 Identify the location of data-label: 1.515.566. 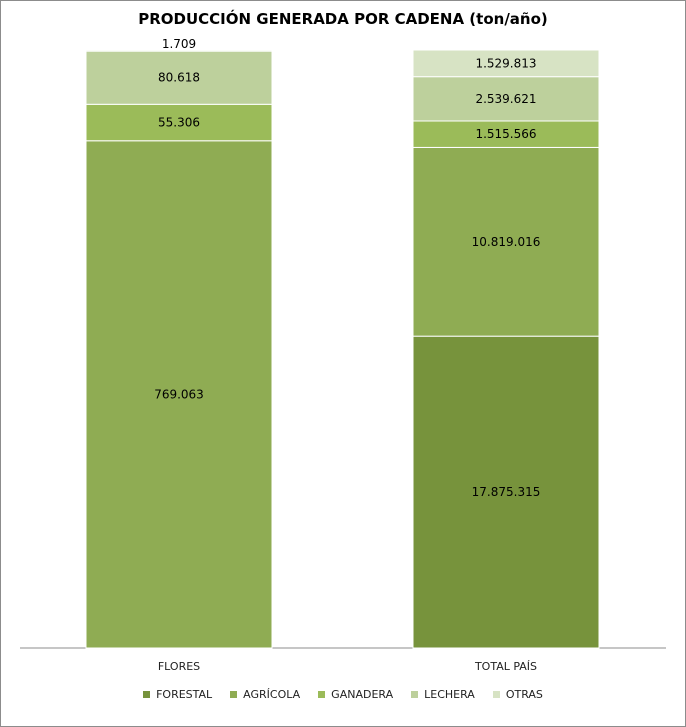
(505, 134).